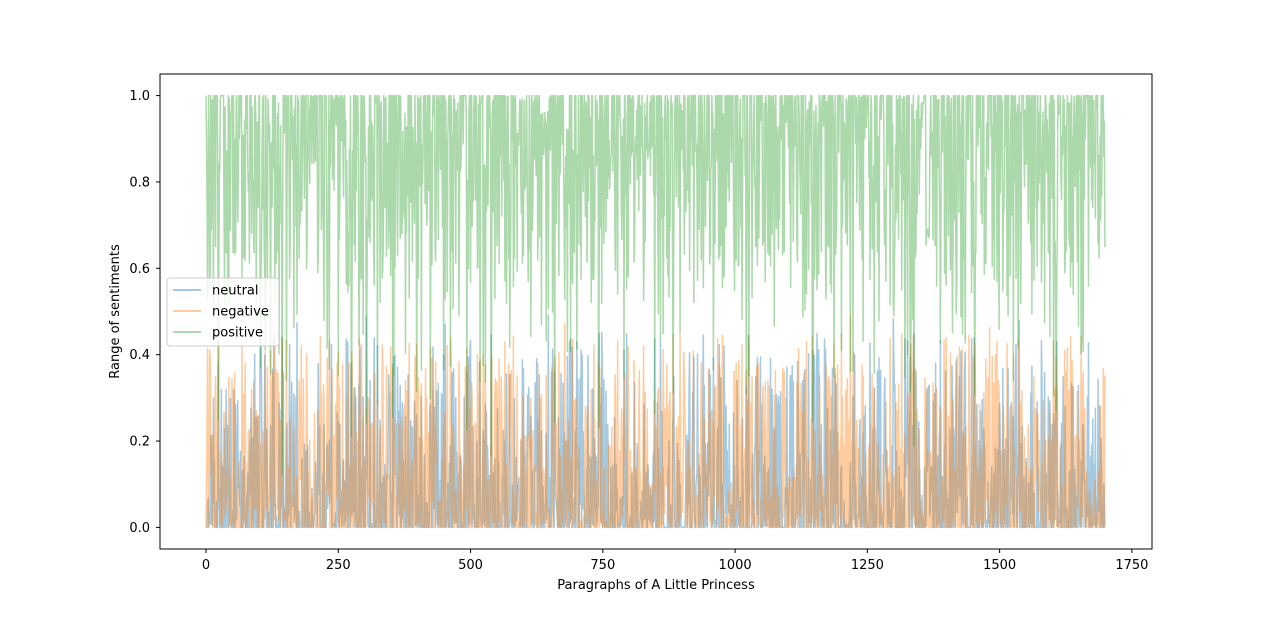 Image resolution: width=1280 pixels, height=617 pixels. What do you see at coordinates (999, 565) in the screenshot?
I see `x-tick-label: 1500` at bounding box center [999, 565].